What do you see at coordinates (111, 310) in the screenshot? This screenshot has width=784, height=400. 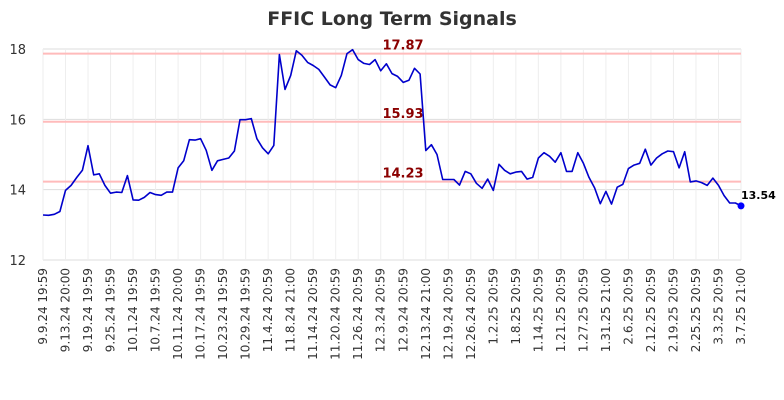 I see `x-tick-label: 9.25.24 19:59` at bounding box center [111, 310].